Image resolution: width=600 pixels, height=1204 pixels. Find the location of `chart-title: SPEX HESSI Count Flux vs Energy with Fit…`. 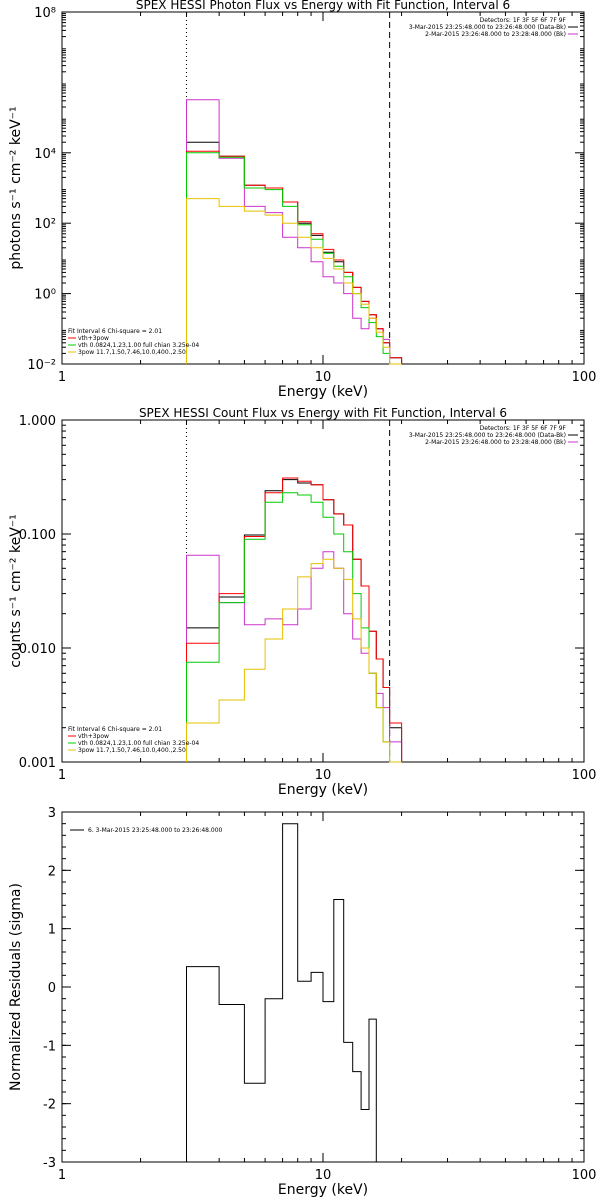

chart-title: SPEX HESSI Count Flux vs Energy with Fit… is located at coordinates (323, 413).